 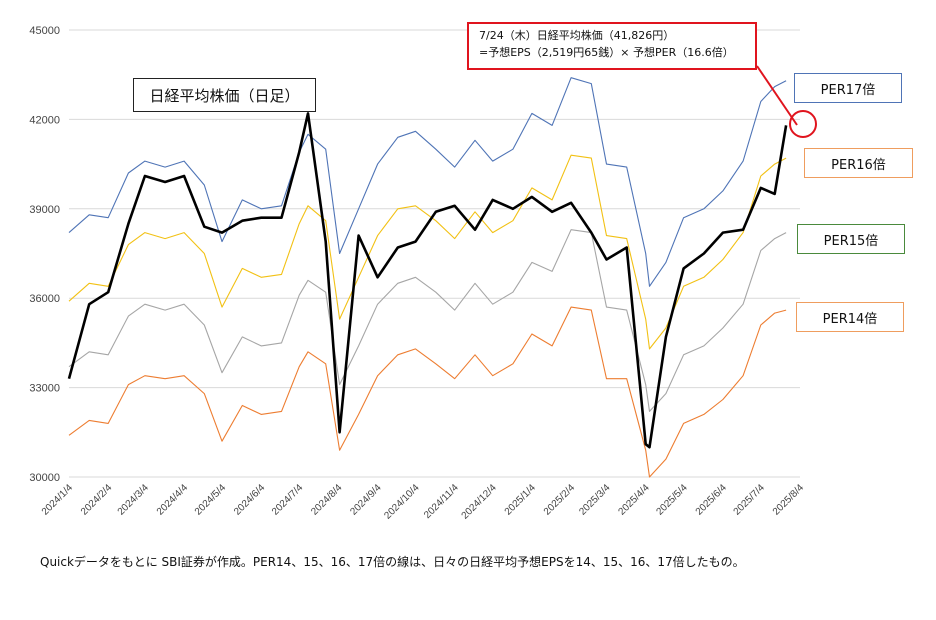 What do you see at coordinates (97, 500) in the screenshot?
I see `x-tick-label: 2024/2/4` at bounding box center [97, 500].